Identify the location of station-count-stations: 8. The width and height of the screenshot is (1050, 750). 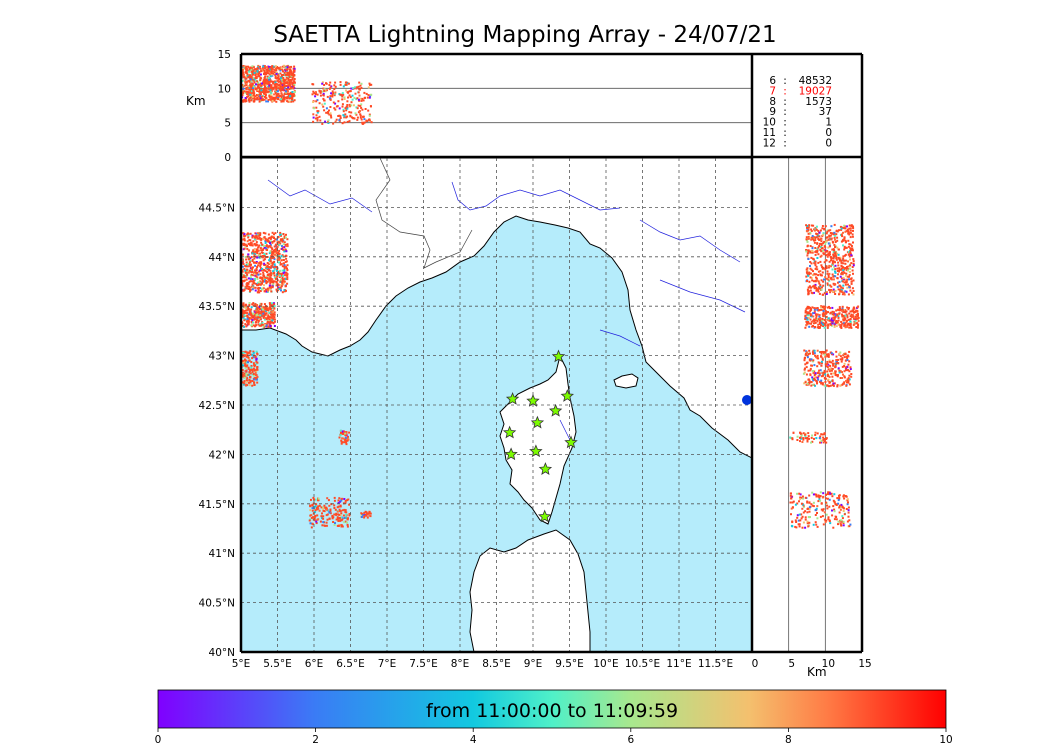
(772, 102).